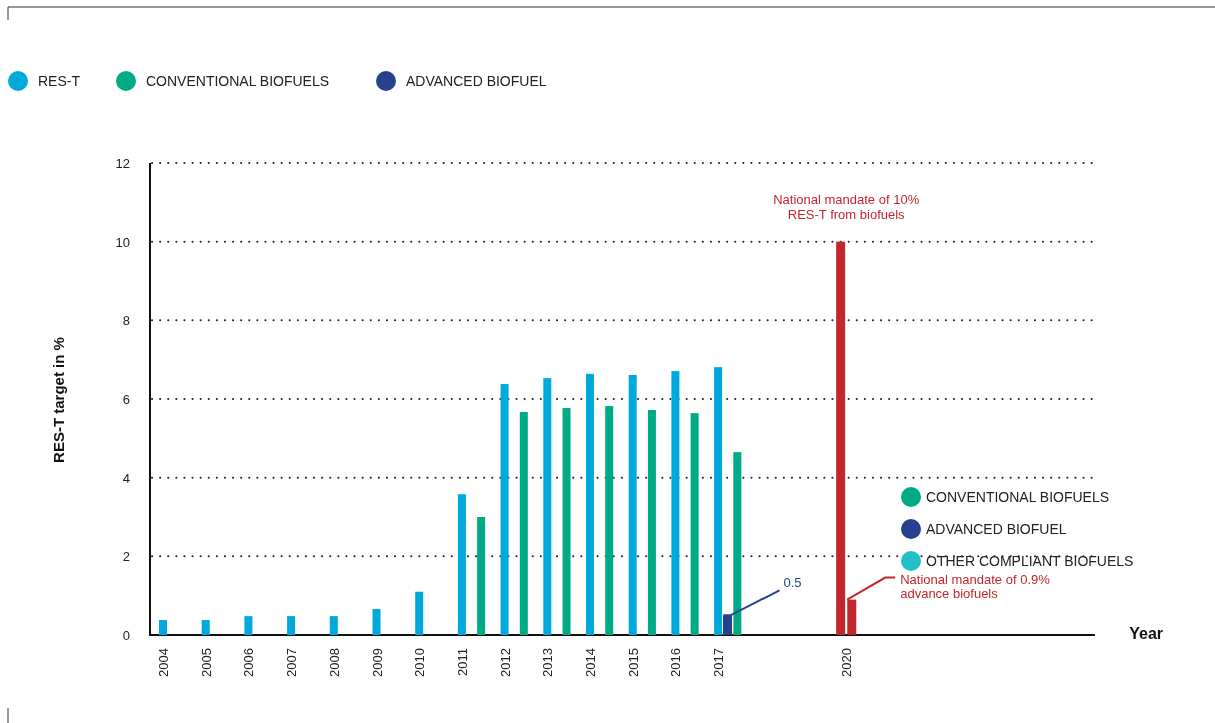 This screenshot has width=1215, height=723. I want to click on x-tick-label: 2004, so click(163, 662).